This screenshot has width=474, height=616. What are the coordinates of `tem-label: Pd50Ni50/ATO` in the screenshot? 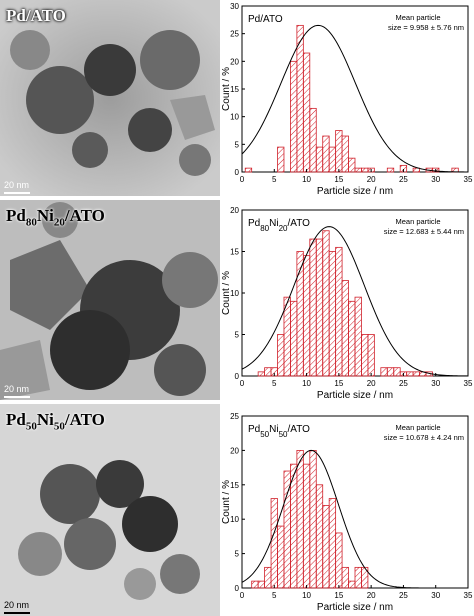 It's located at (55, 421).